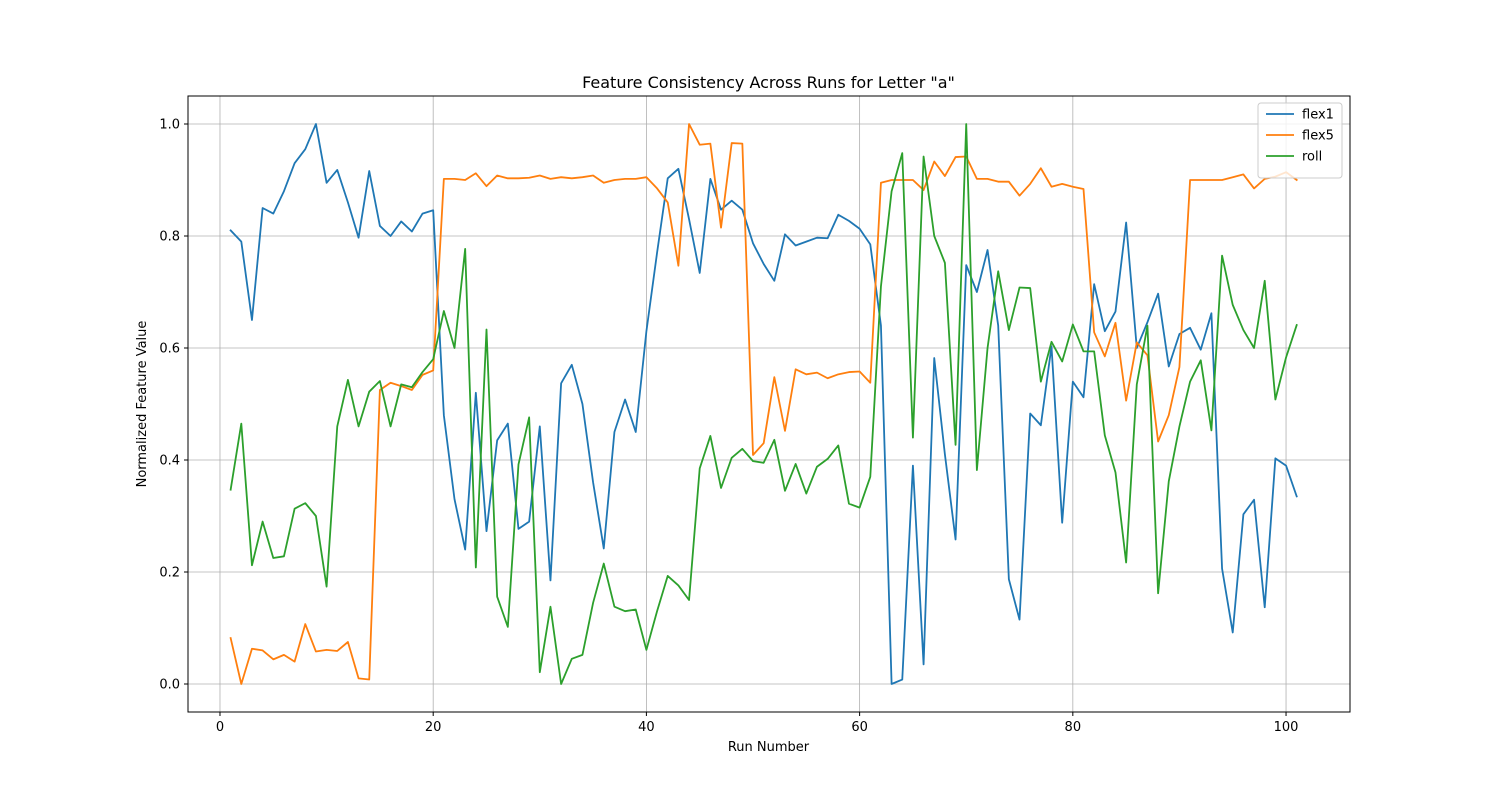 This screenshot has width=1500, height=800. Describe the element at coordinates (169, 685) in the screenshot. I see `y-tick-label: 0.0` at that location.